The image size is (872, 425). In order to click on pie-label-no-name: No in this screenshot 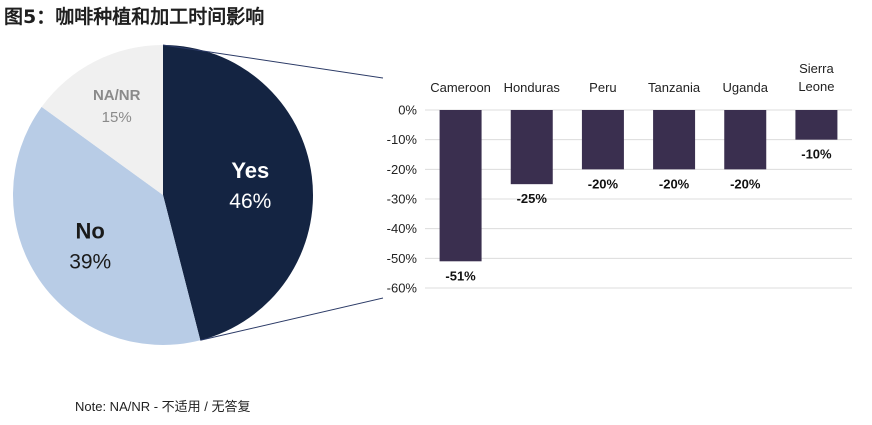, I will do `click(90, 230)`.